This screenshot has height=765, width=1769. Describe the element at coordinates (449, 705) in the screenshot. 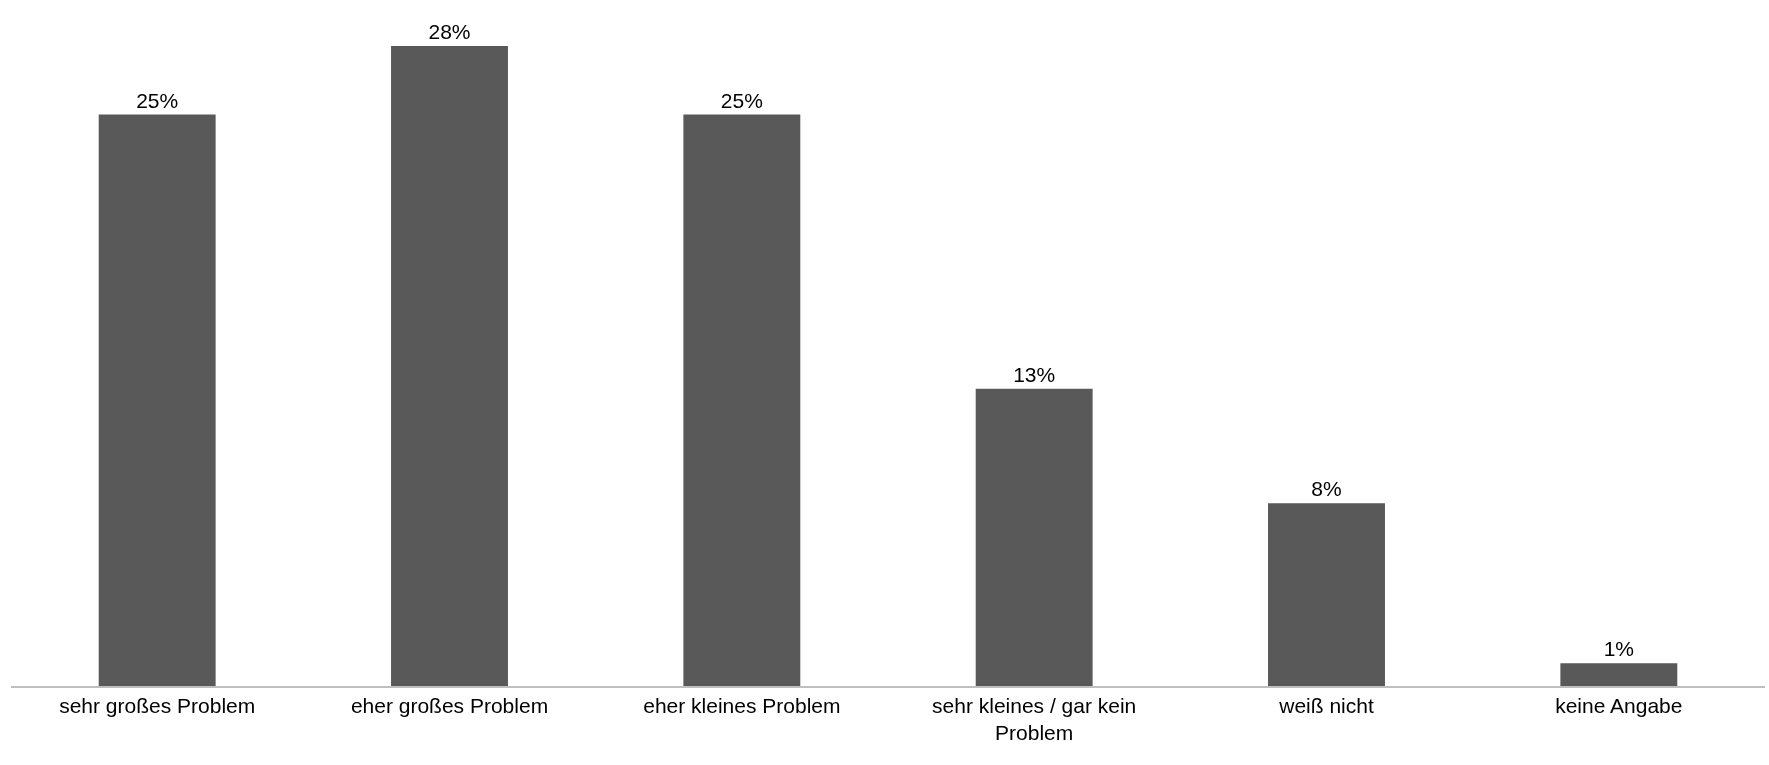

I see `x-tick-label: eher großes Problem` at that location.